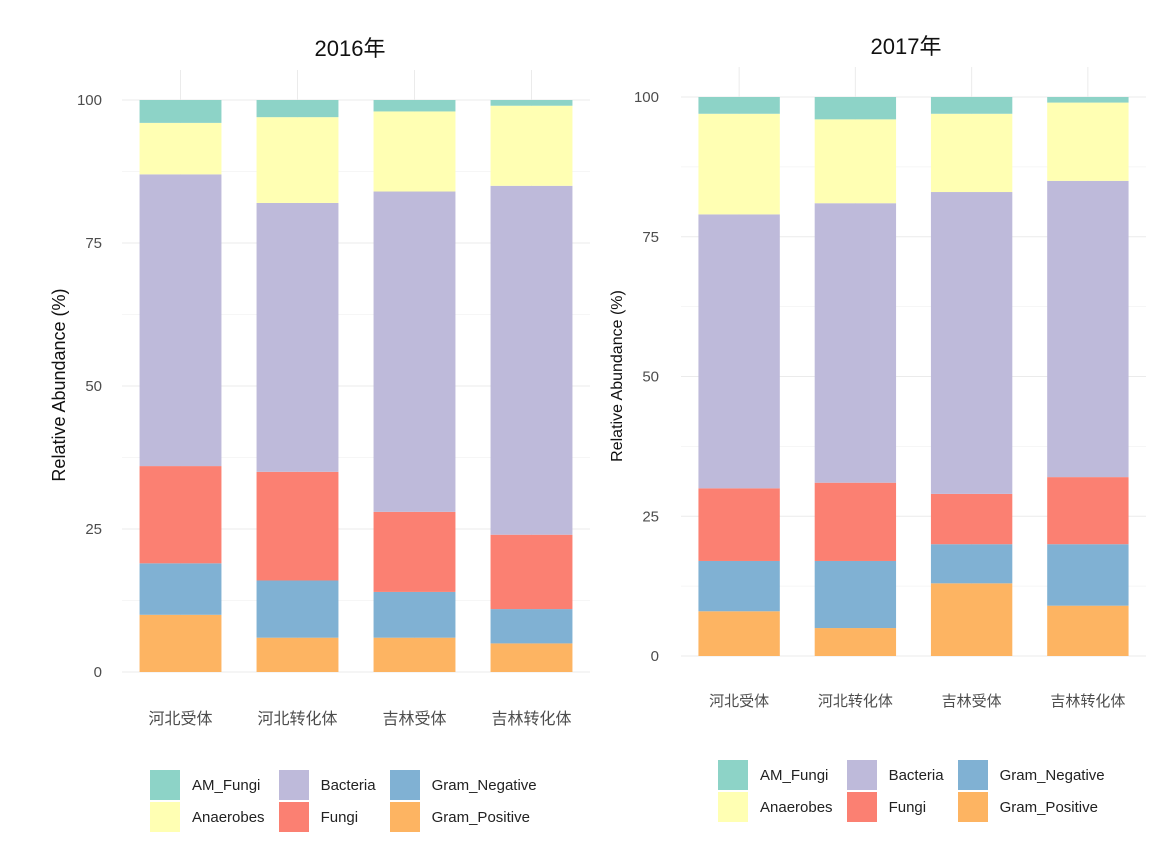 This screenshot has height=850, width=1165. I want to click on legend-label: Anaerobes, so click(796, 807).